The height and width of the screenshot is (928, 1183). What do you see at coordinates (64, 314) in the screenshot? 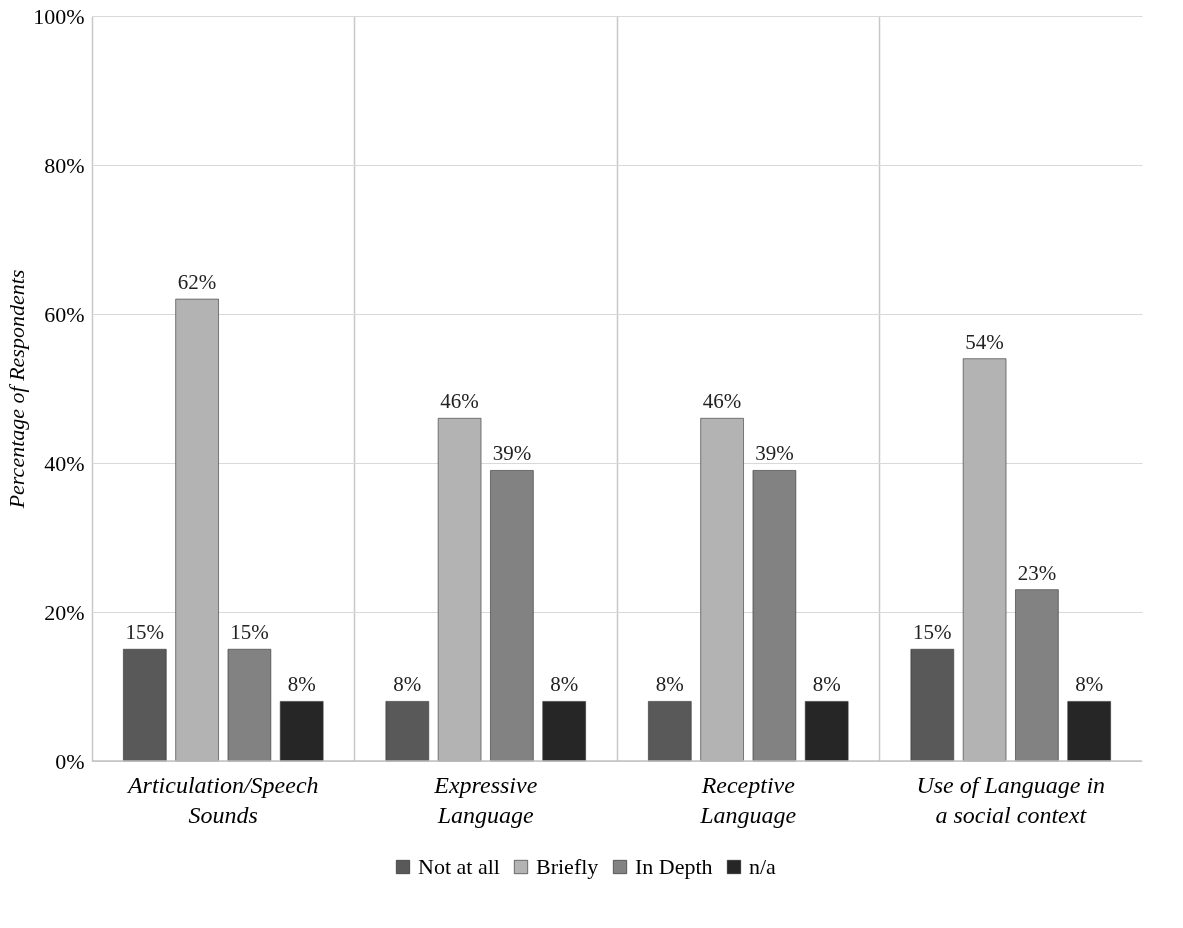
I see `y-tick-label: 60%` at bounding box center [64, 314].